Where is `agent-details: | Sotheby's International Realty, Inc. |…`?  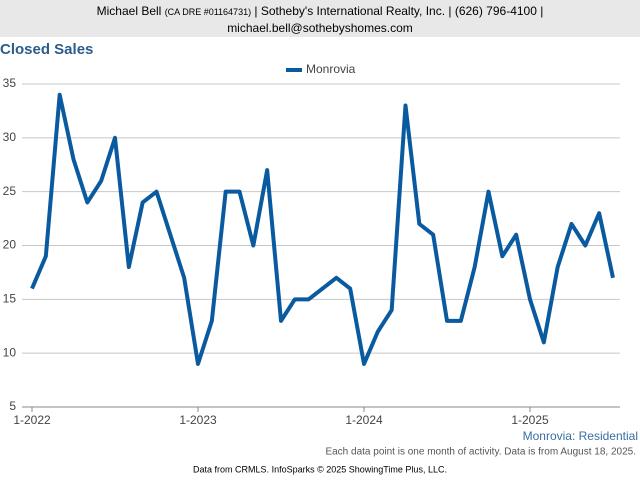
agent-details: | Sotheby's International Realty, Inc. |… is located at coordinates (399, 11).